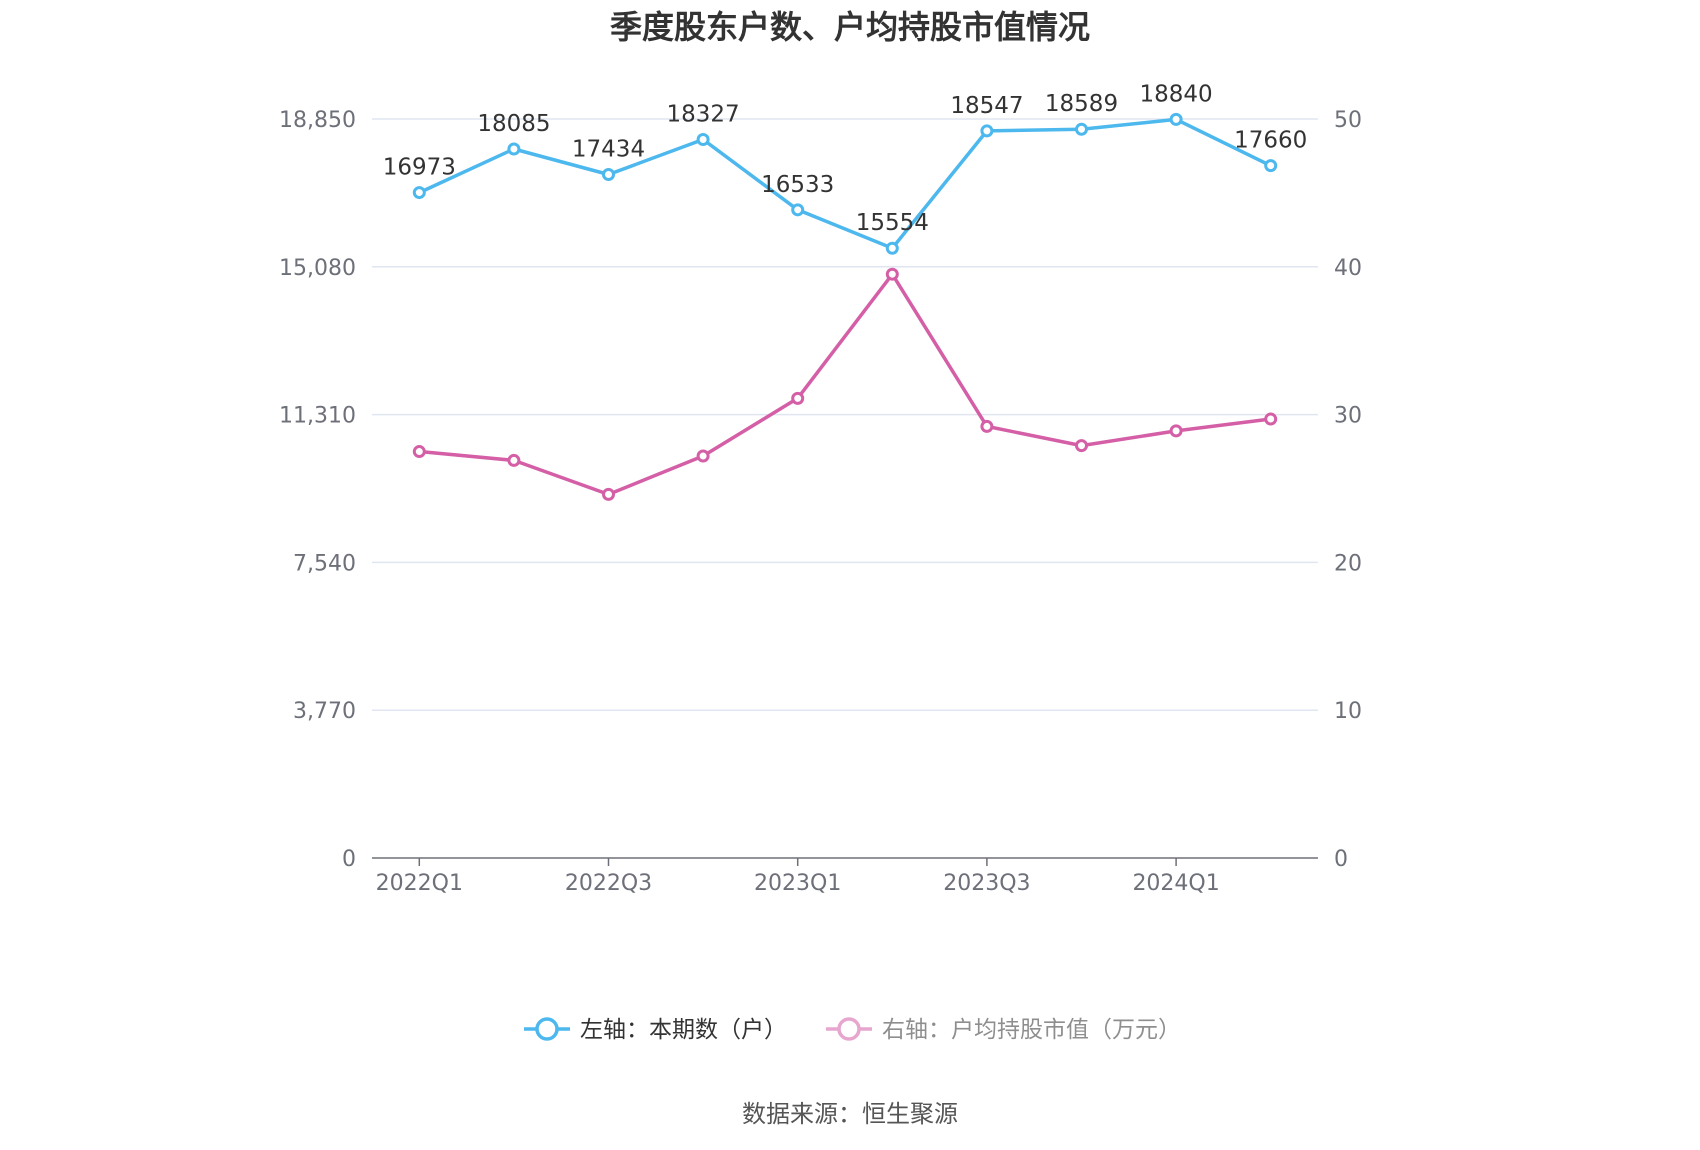 The width and height of the screenshot is (1700, 1150). I want to click on data-label: 18589, so click(1081, 104).